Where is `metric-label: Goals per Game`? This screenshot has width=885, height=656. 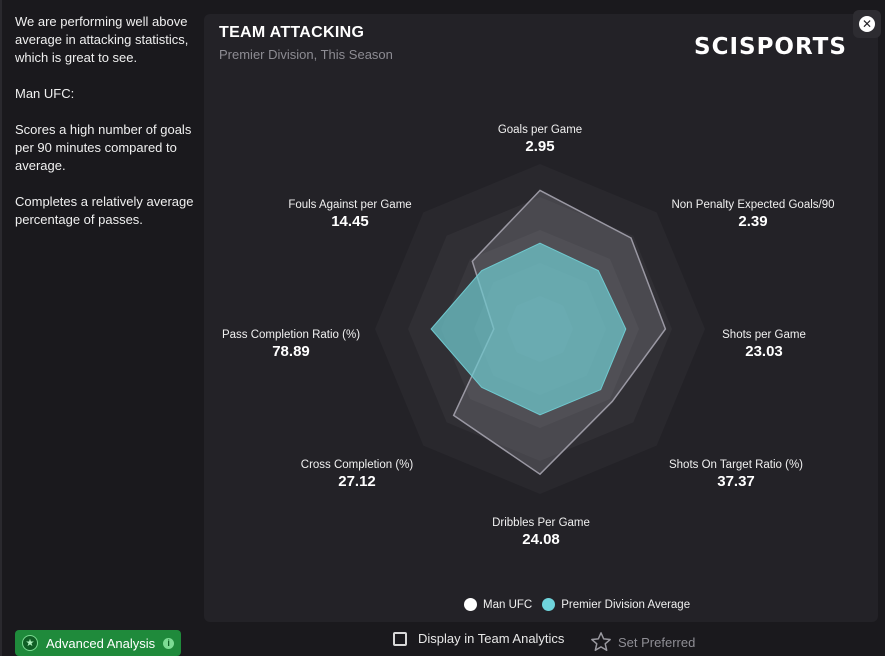
metric-label: Goals per Game is located at coordinates (540, 130).